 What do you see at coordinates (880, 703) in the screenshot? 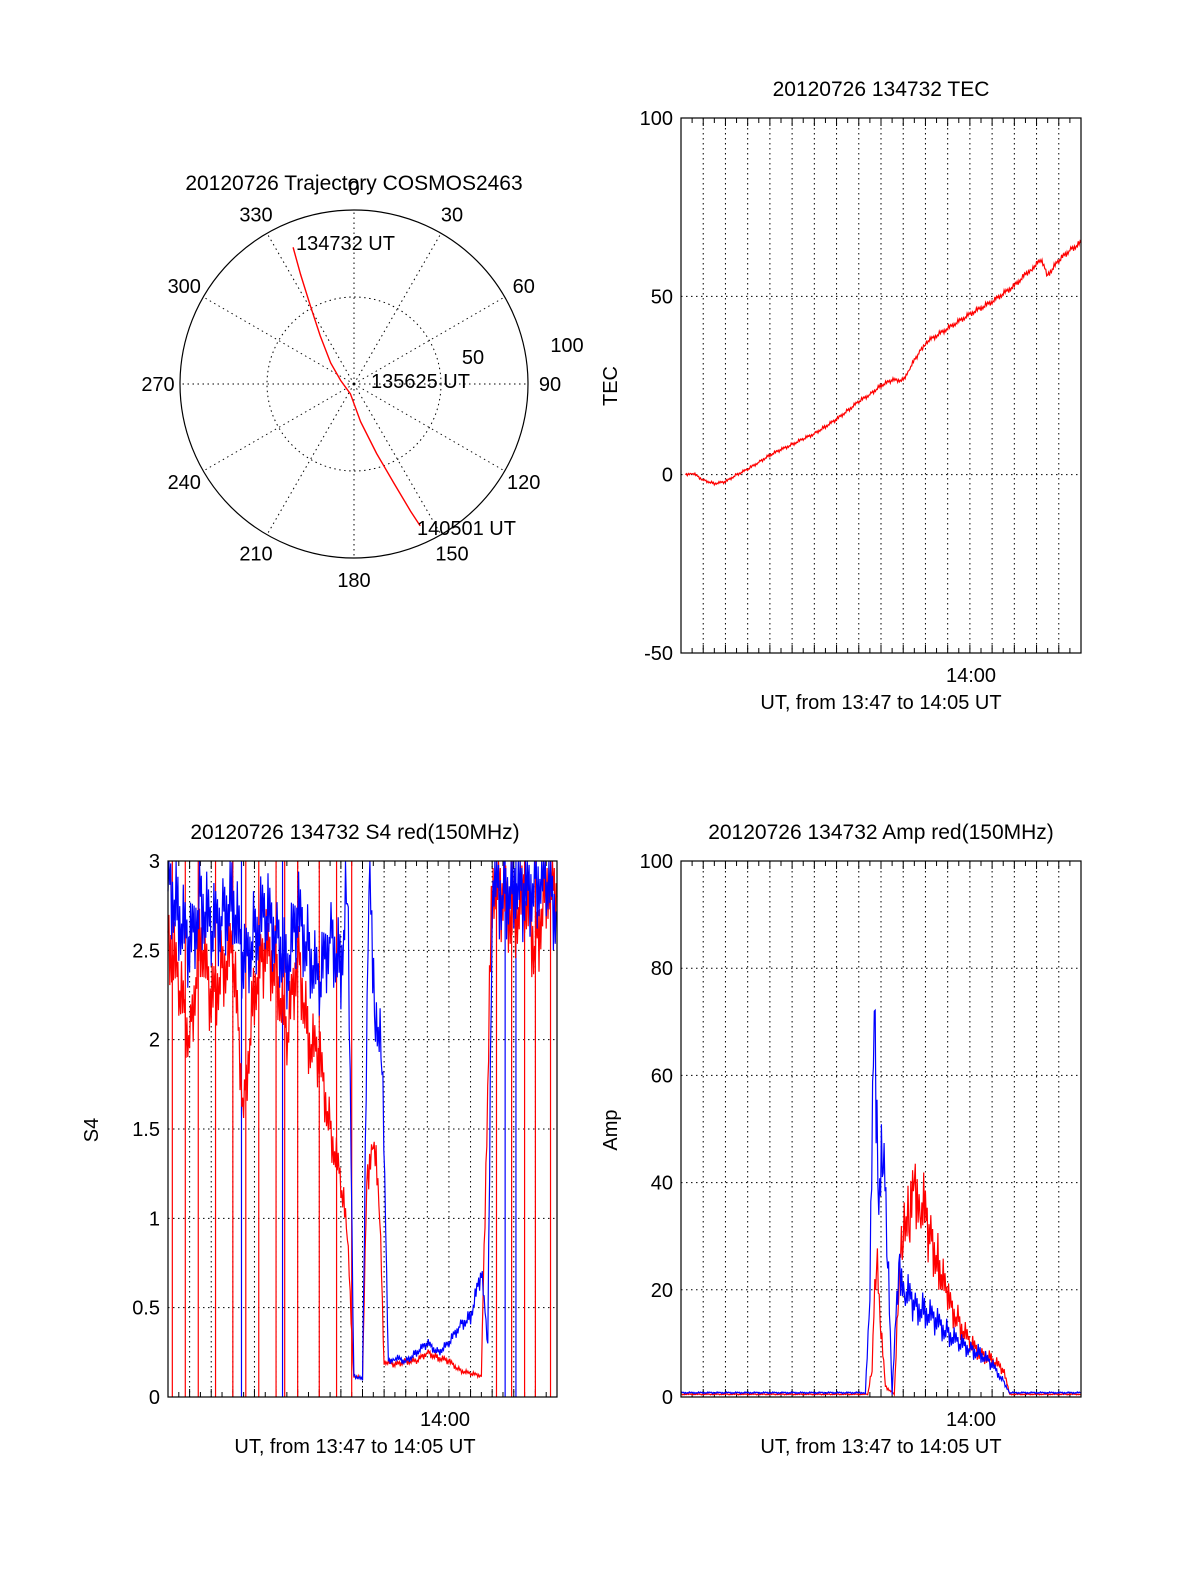
I see `tec-x-axis-label: UT, from 13:47 to 14:05 UT` at bounding box center [880, 703].